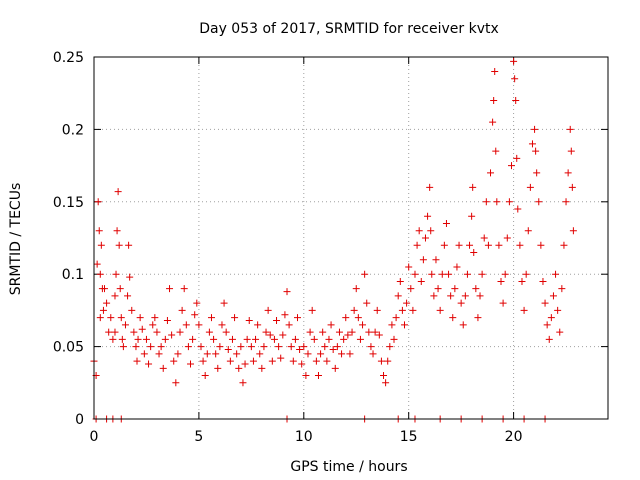 The image size is (640, 480). Describe the element at coordinates (68, 348) in the screenshot. I see `y-tick-label: 0.05` at that location.